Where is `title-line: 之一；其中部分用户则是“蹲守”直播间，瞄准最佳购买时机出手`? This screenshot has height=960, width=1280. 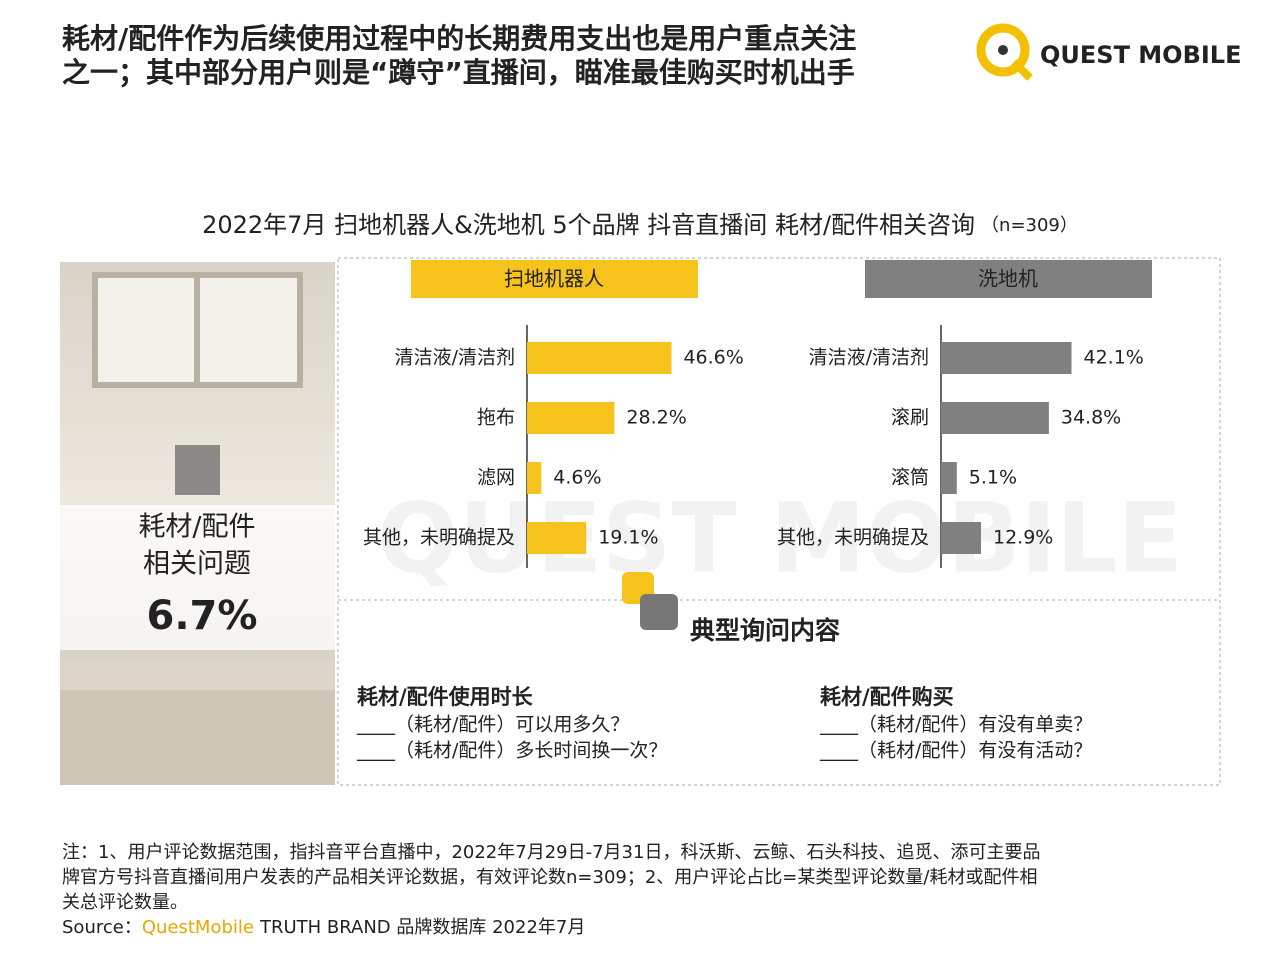
title-line: 之一；其中部分用户则是“蹲守”直播间，瞄准最佳购买时机出手 is located at coordinates (458, 72).